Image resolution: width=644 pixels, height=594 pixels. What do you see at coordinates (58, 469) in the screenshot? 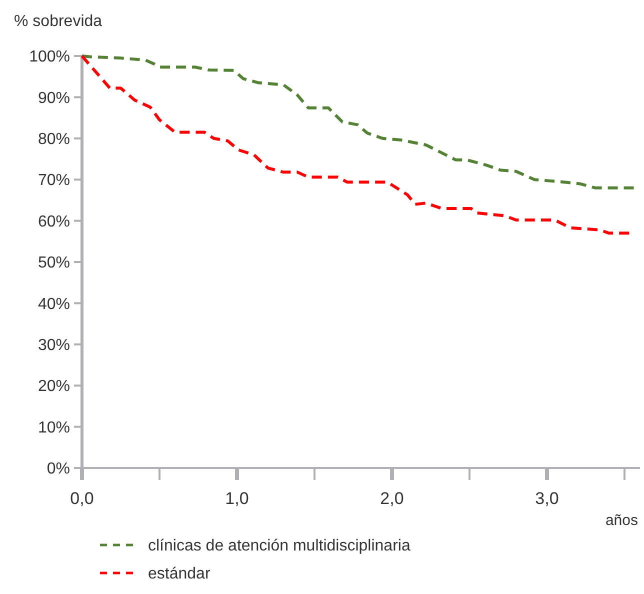
I see `y-tick-label: 0%` at bounding box center [58, 469].